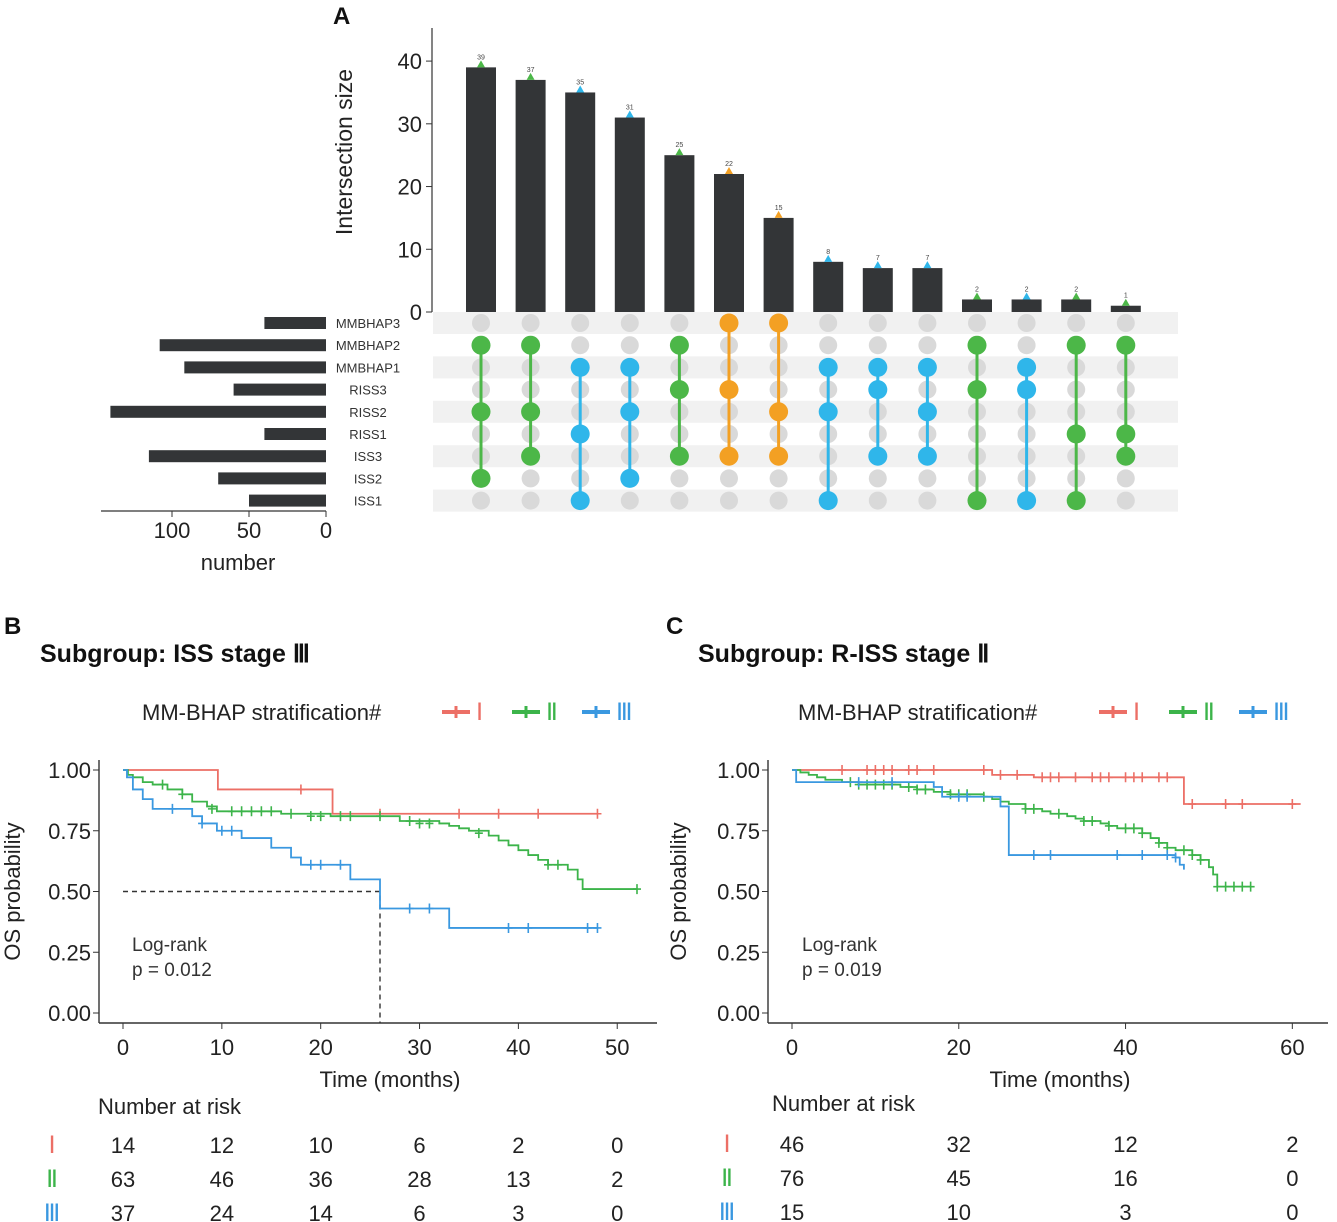 The image size is (1337, 1222). I want to click on km-y-tick-label: 0.00, so click(738, 1013).